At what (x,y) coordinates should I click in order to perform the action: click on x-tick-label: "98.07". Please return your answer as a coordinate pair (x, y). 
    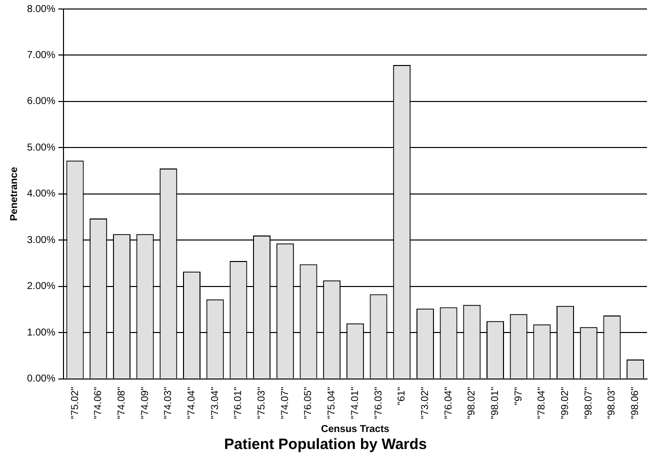
    Looking at the image, I should click on (588, 402).